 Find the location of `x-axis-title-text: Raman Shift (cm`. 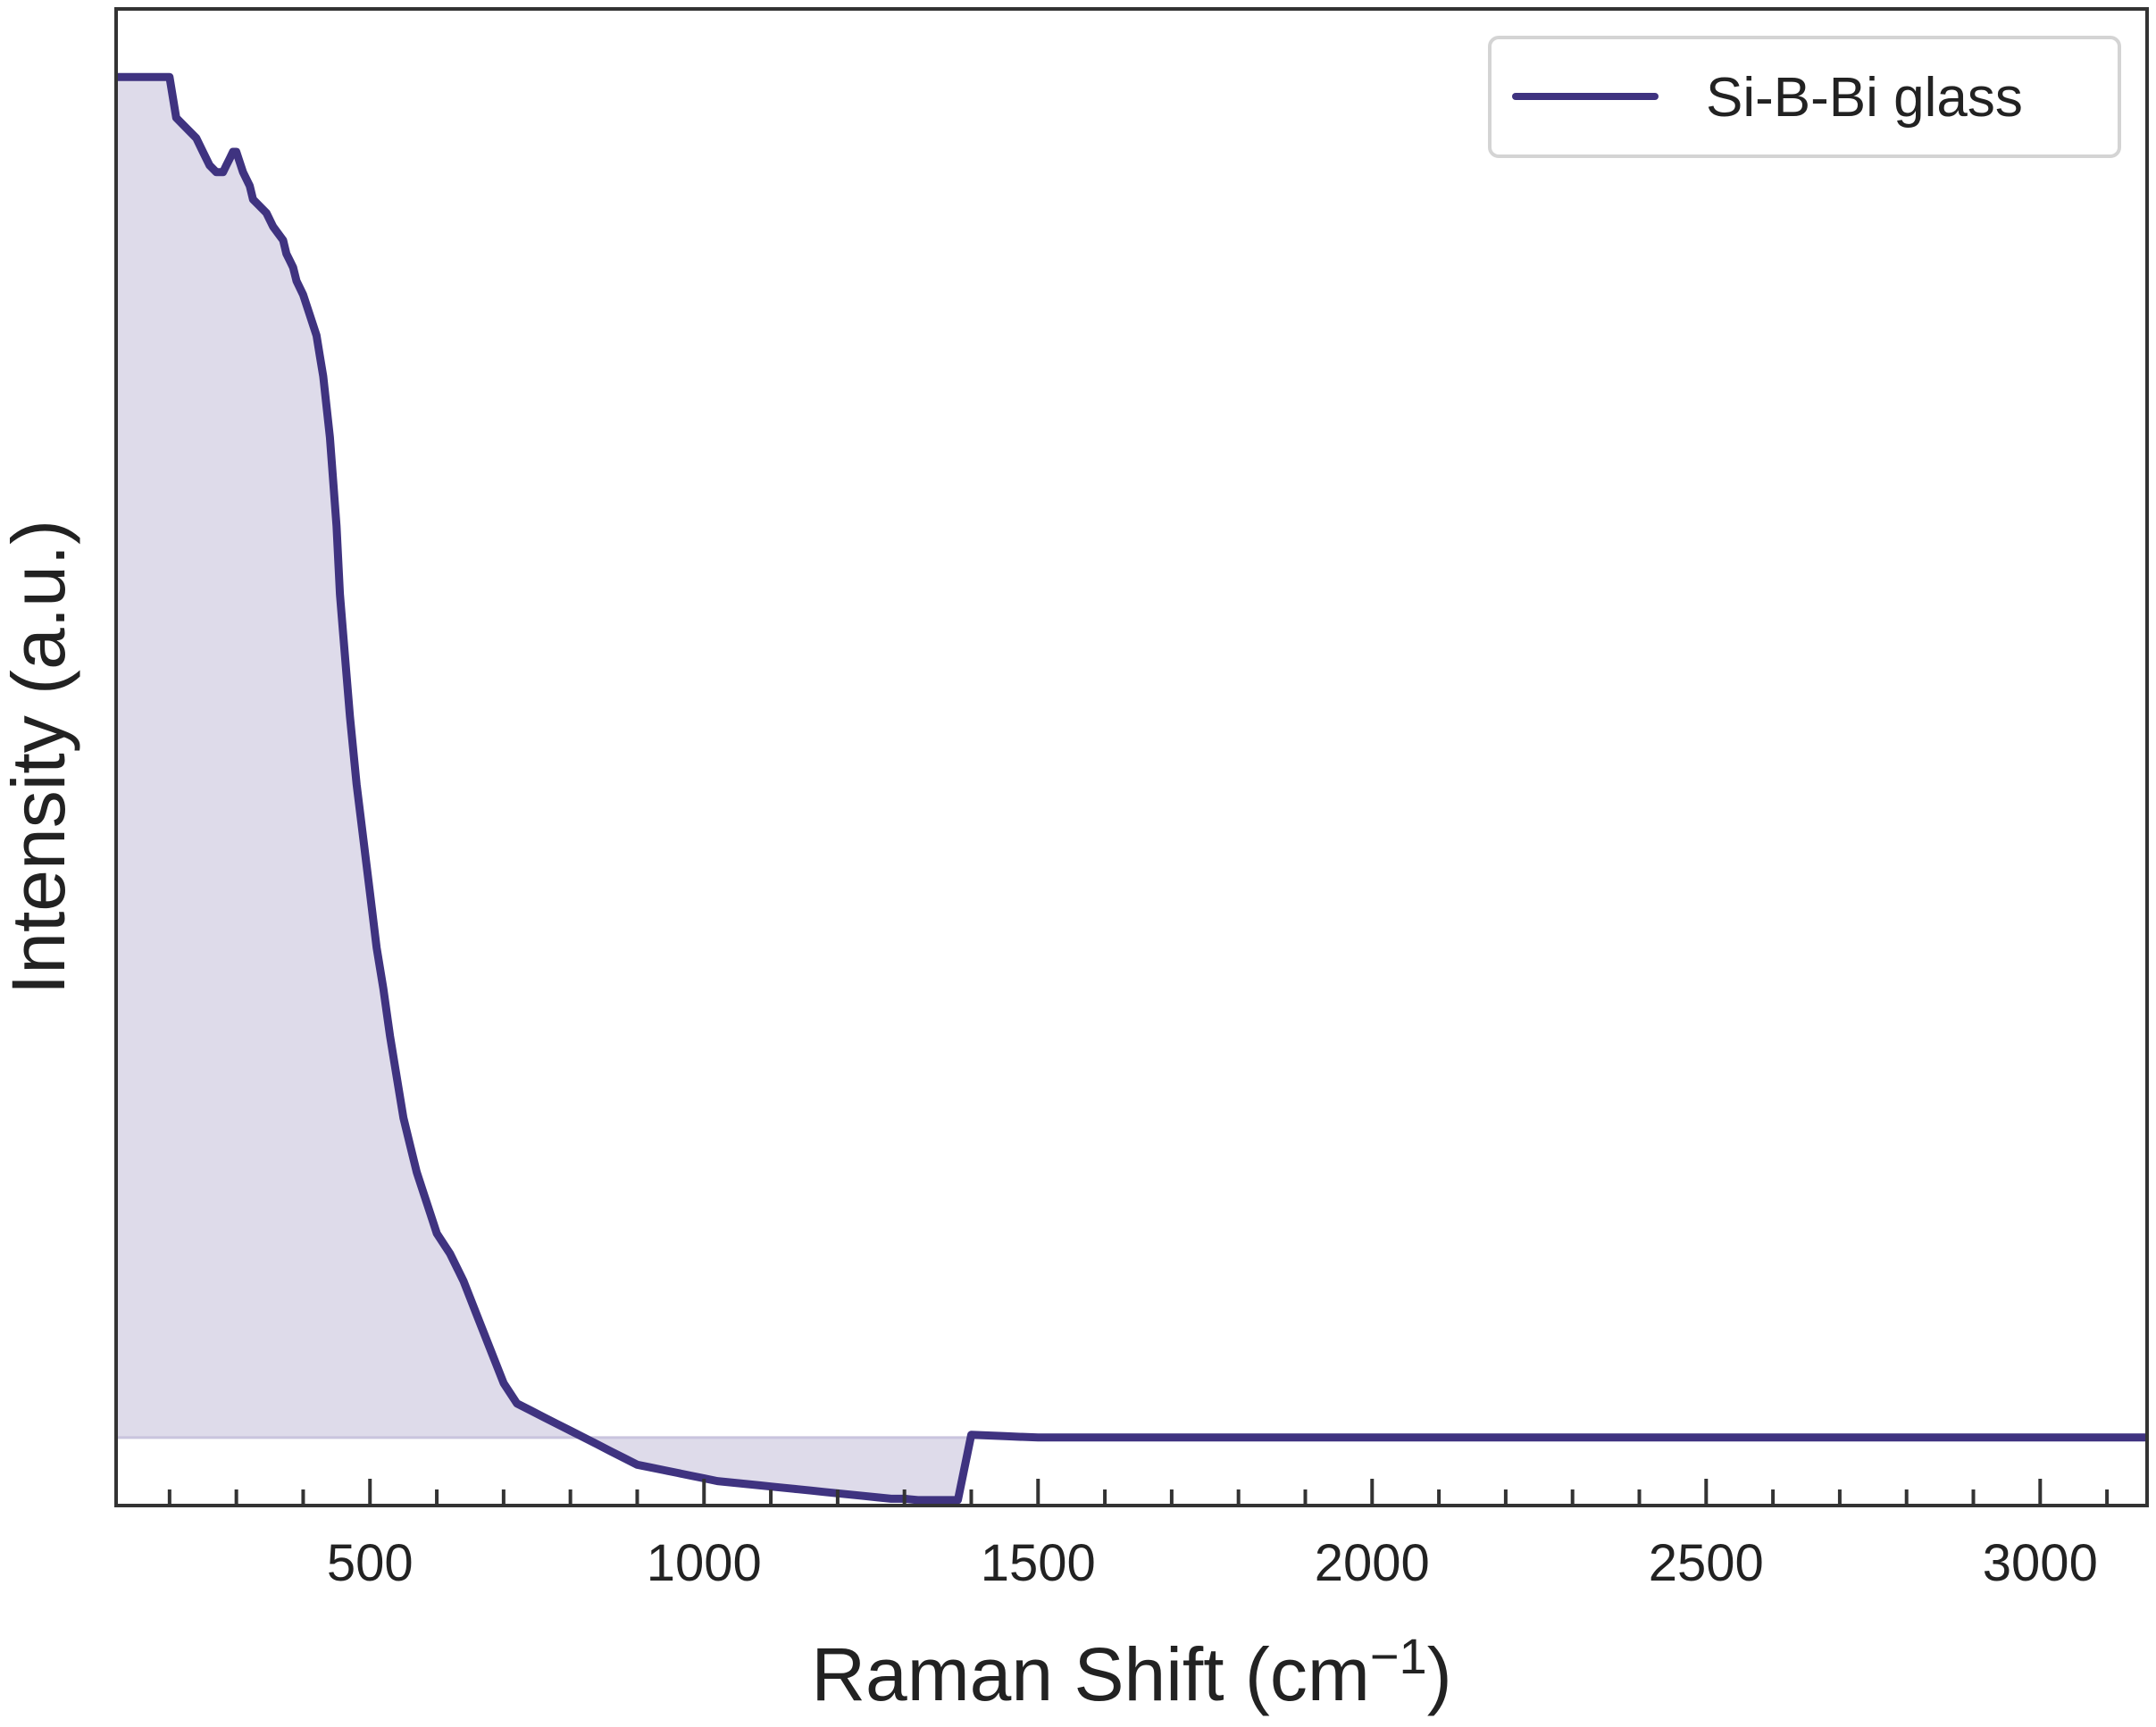

x-axis-title-text: Raman Shift (cm is located at coordinates (1090, 1674).